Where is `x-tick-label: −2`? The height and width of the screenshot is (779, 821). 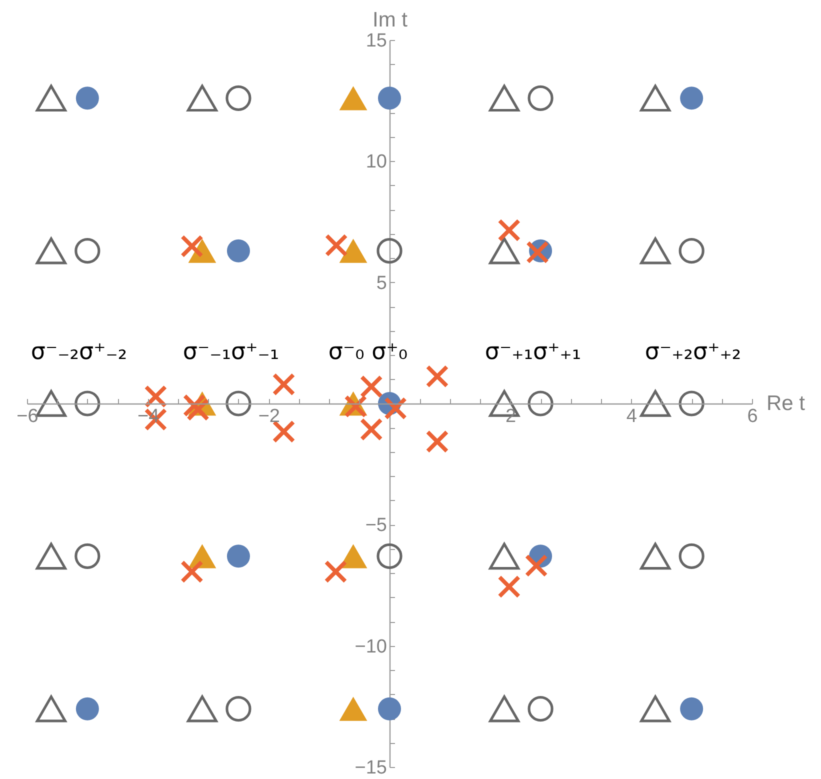 x-tick-label: −2 is located at coordinates (269, 416).